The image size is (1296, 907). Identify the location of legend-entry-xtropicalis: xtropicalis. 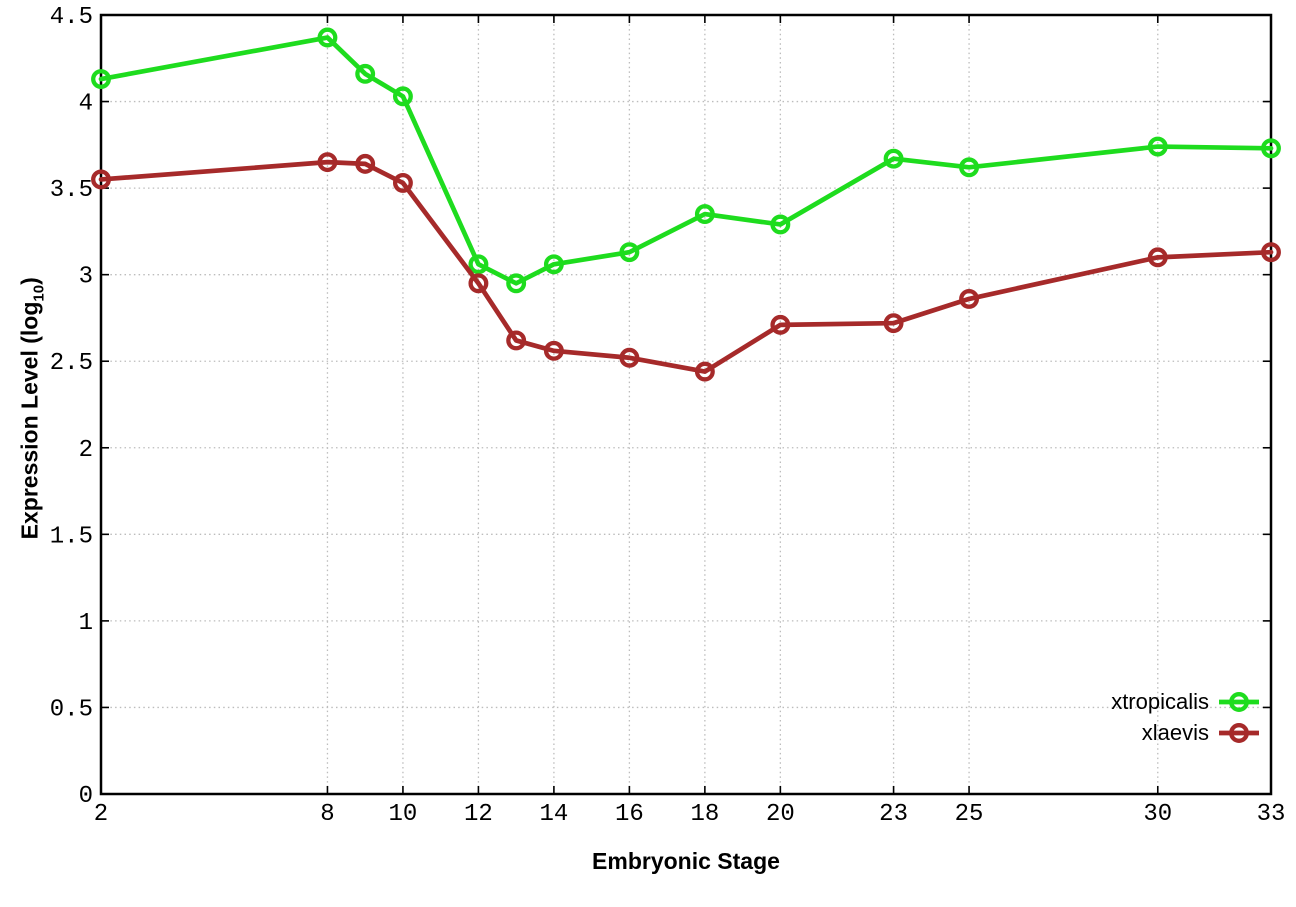
(1185, 701).